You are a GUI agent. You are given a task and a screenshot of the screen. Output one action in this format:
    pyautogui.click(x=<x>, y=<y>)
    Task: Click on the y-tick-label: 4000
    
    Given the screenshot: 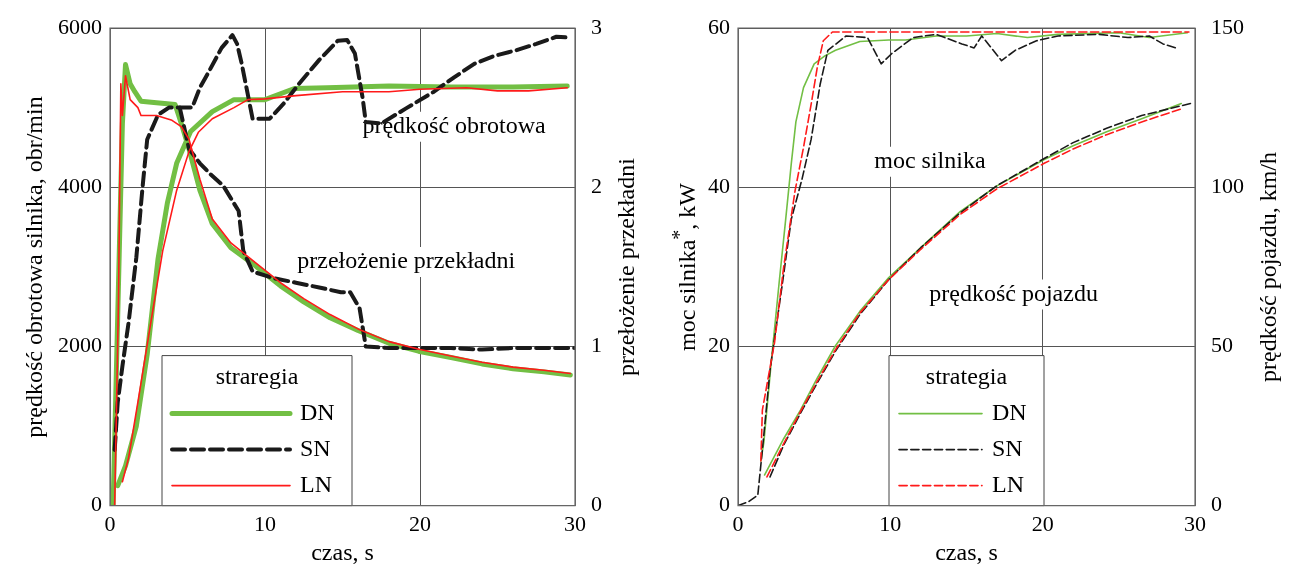 What is the action you would take?
    pyautogui.click(x=80, y=185)
    